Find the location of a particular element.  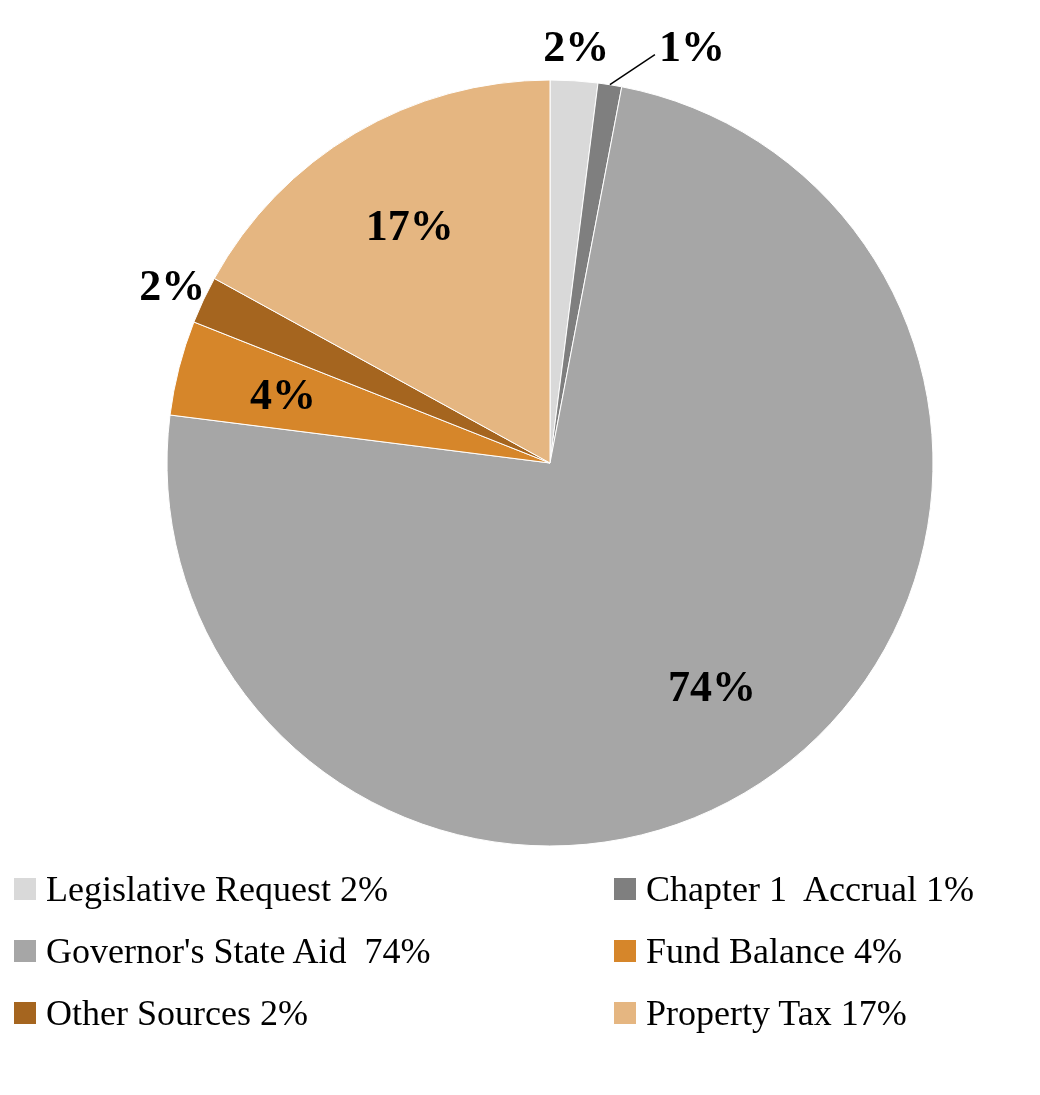

data-label: 1% is located at coordinates (691, 47).